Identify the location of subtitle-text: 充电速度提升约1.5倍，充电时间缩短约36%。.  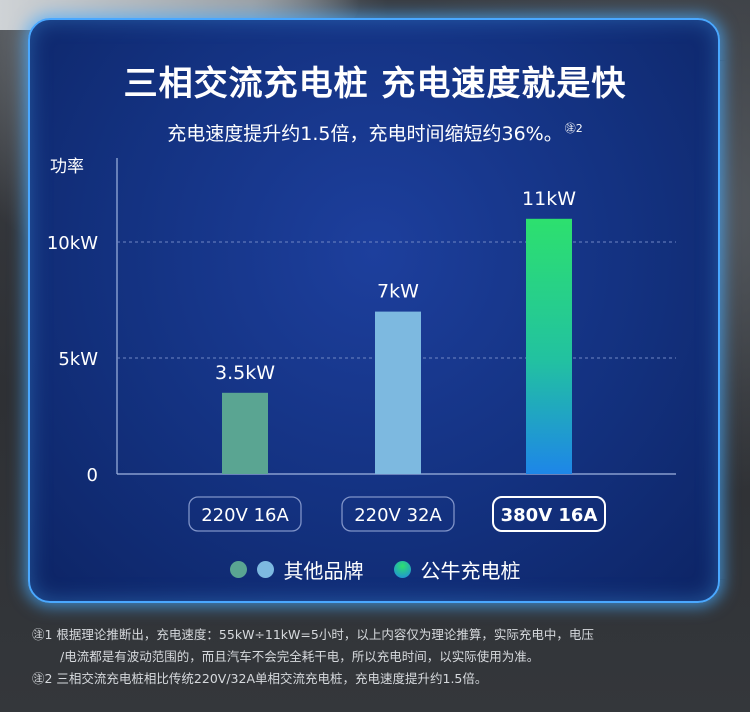
(365, 134).